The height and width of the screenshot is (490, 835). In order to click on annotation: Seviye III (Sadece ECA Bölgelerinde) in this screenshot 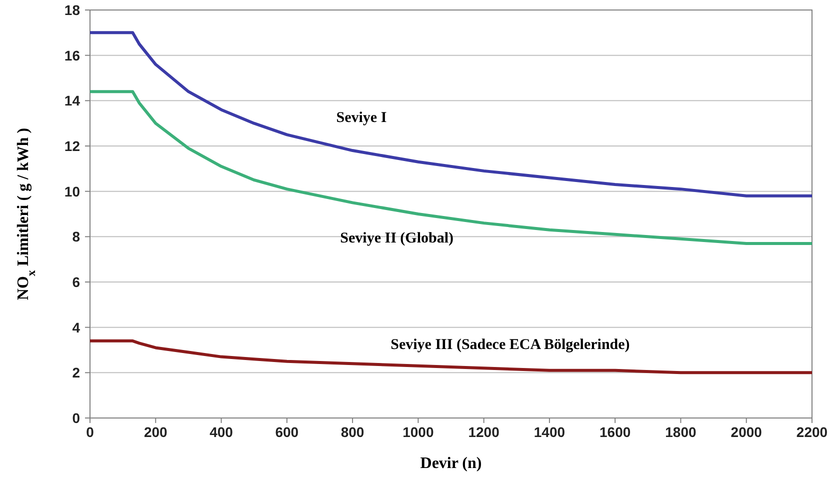, I will do `click(510, 345)`.